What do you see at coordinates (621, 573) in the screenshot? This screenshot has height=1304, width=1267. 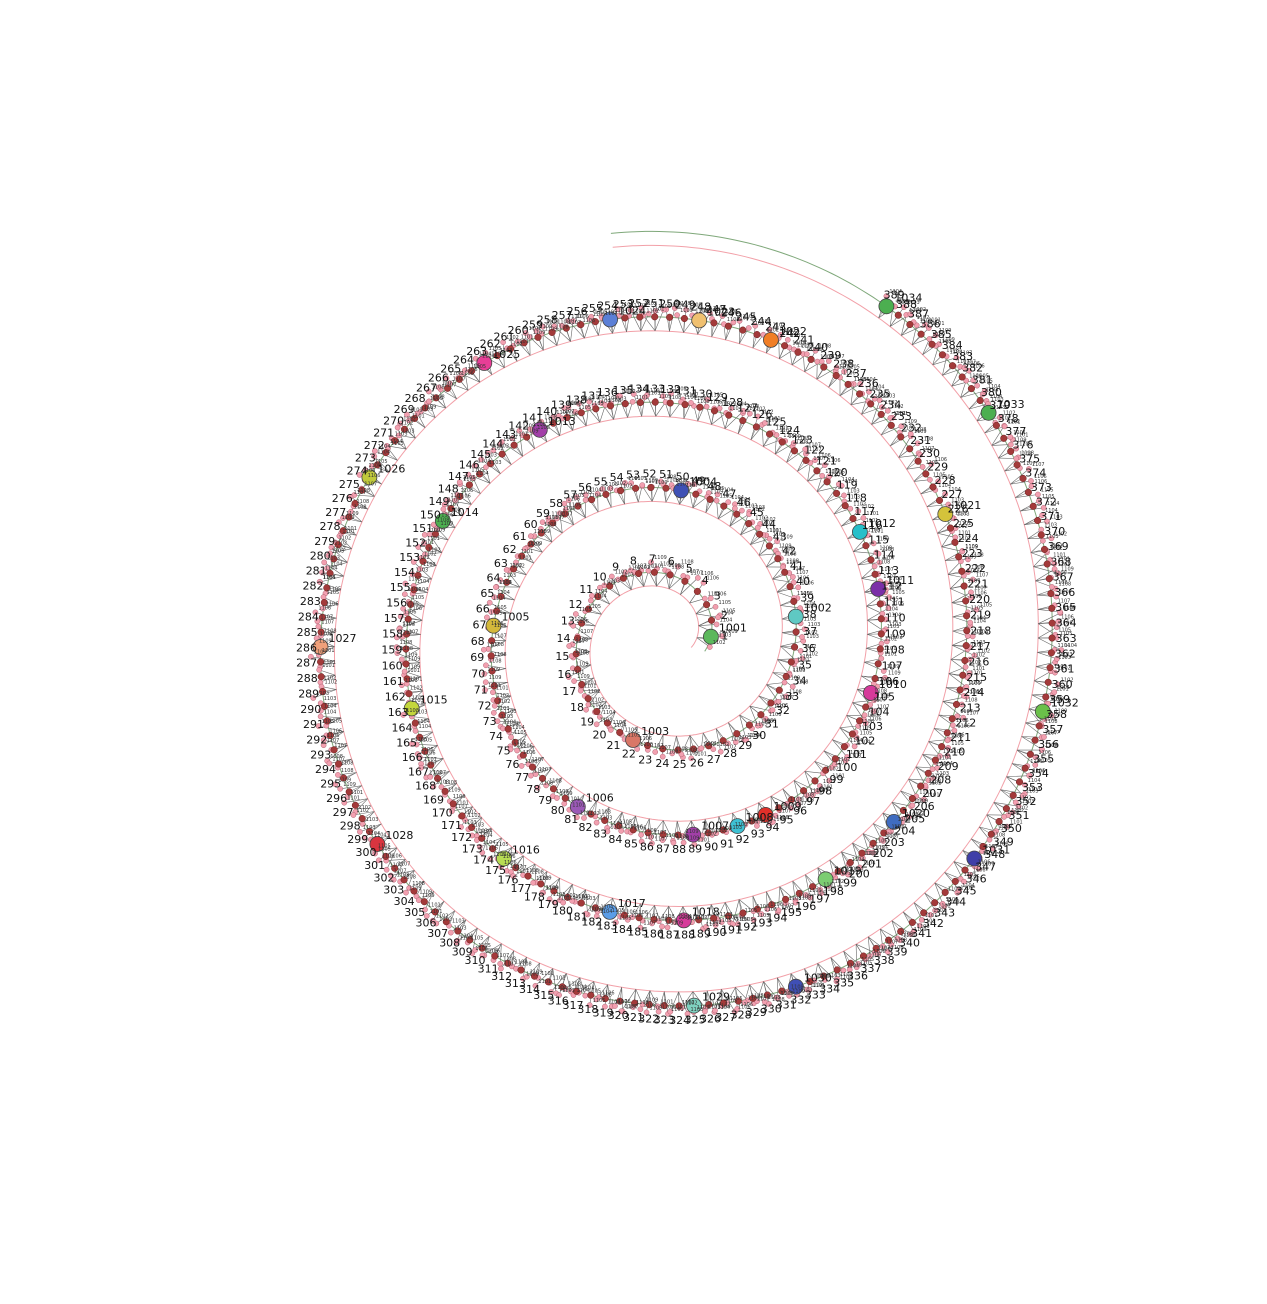 I see `leaf-label: 1102` at bounding box center [621, 573].